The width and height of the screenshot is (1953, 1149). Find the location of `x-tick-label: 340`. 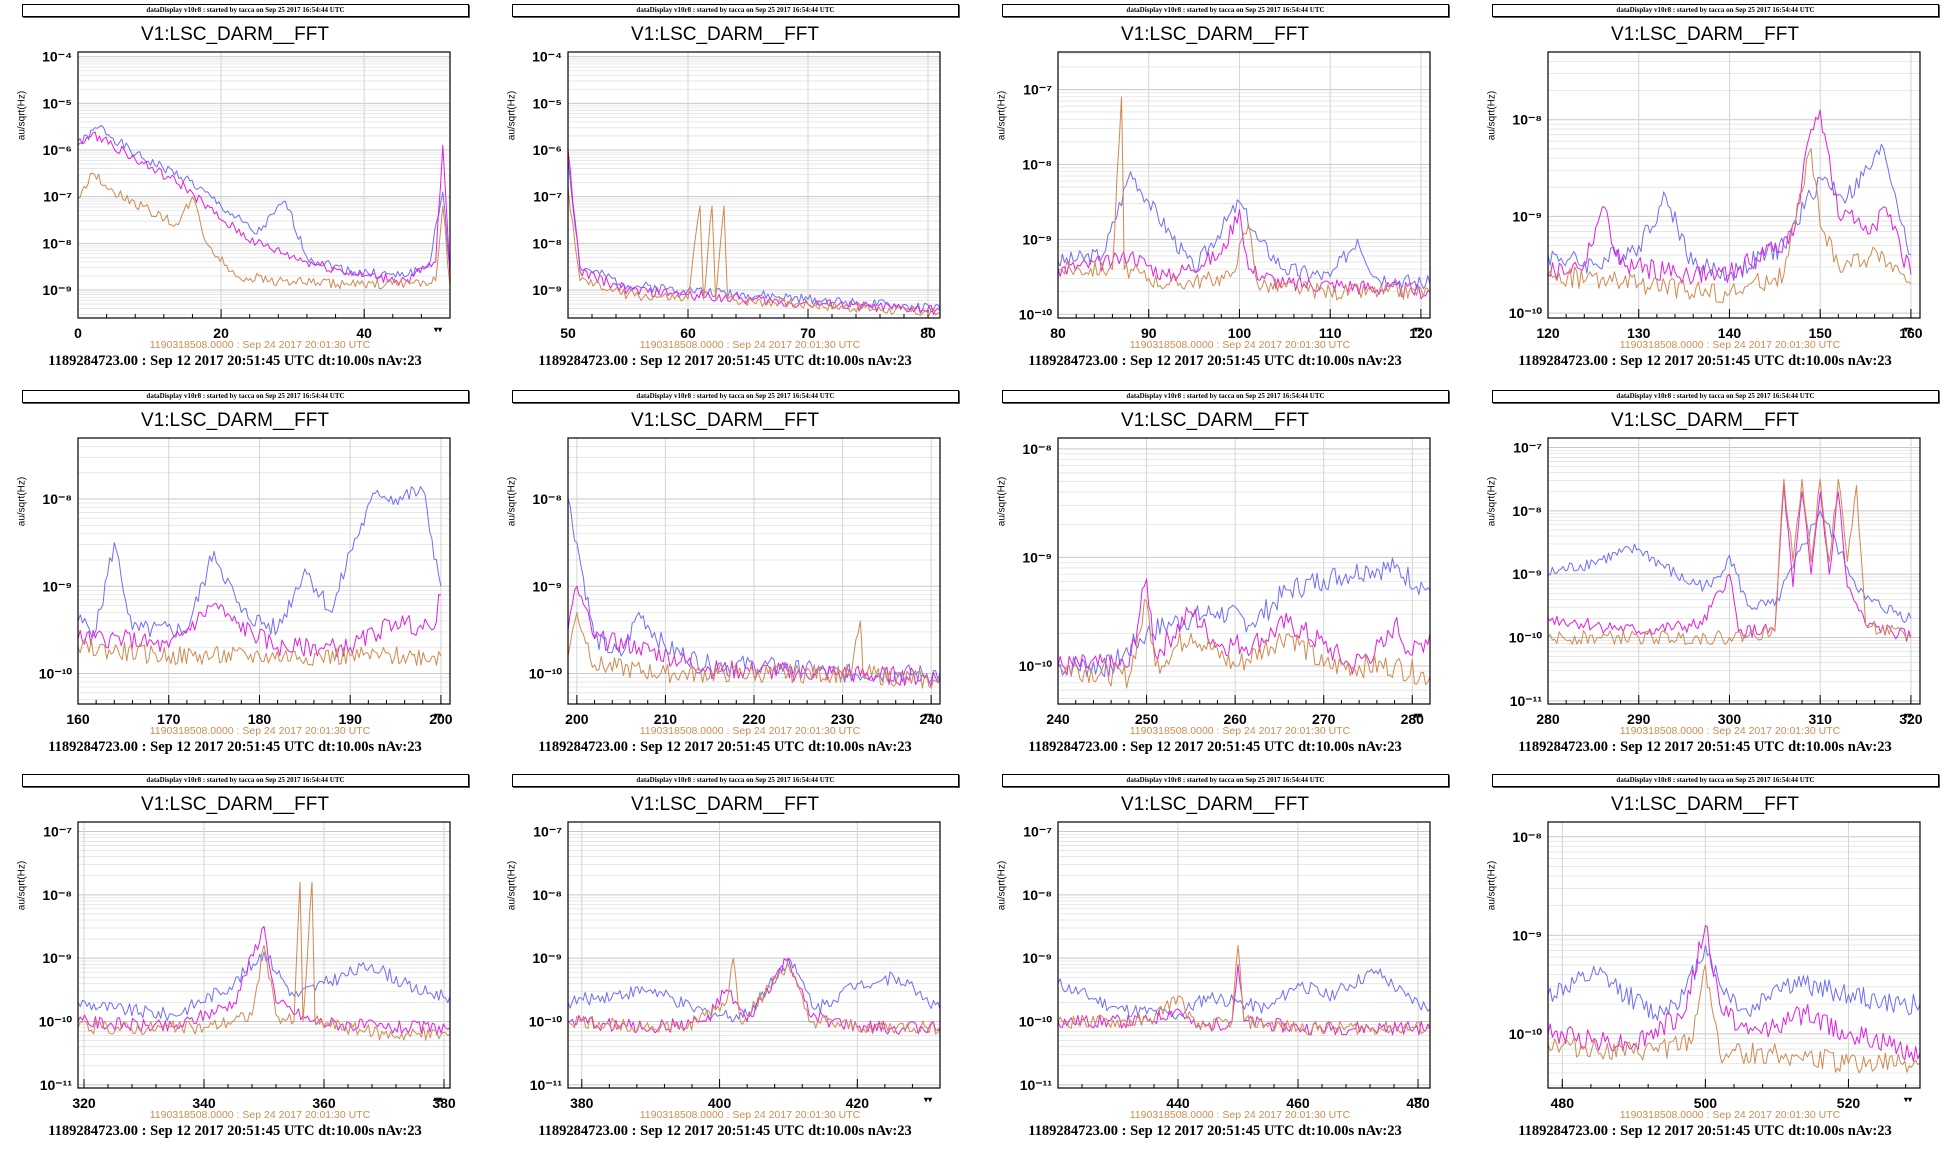

x-tick-label: 340 is located at coordinates (204, 1103).